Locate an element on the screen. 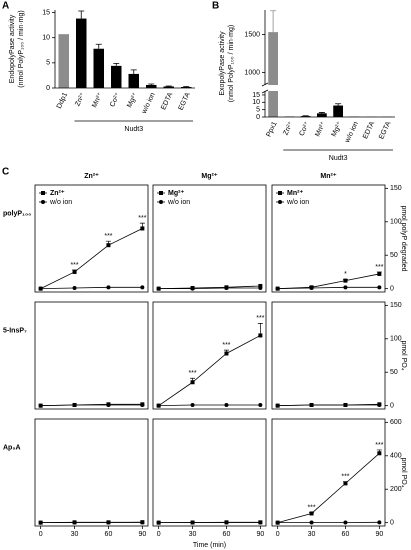  y-tick-label: 1000 is located at coordinates (252, 72).